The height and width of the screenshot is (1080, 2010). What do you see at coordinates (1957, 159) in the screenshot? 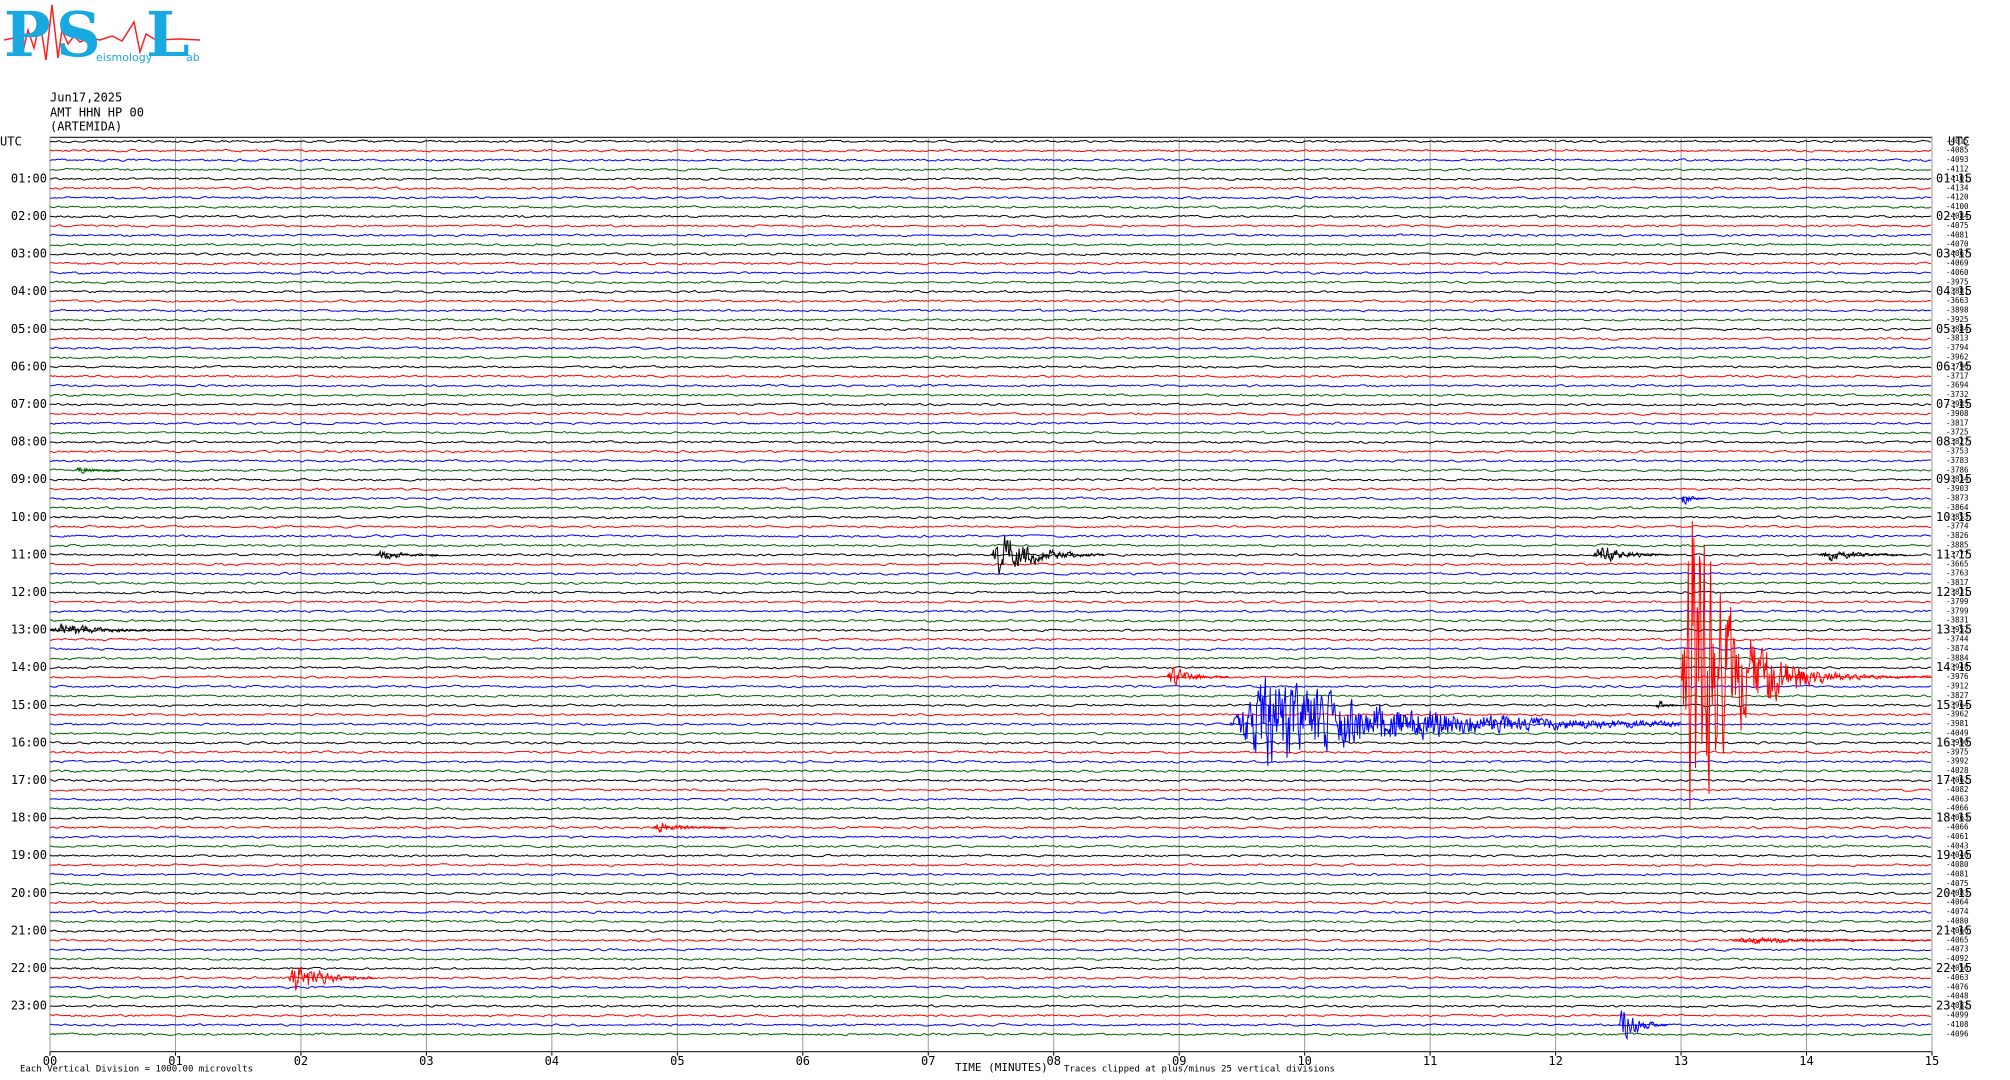
I see `trace-offset: -4093` at bounding box center [1957, 159].